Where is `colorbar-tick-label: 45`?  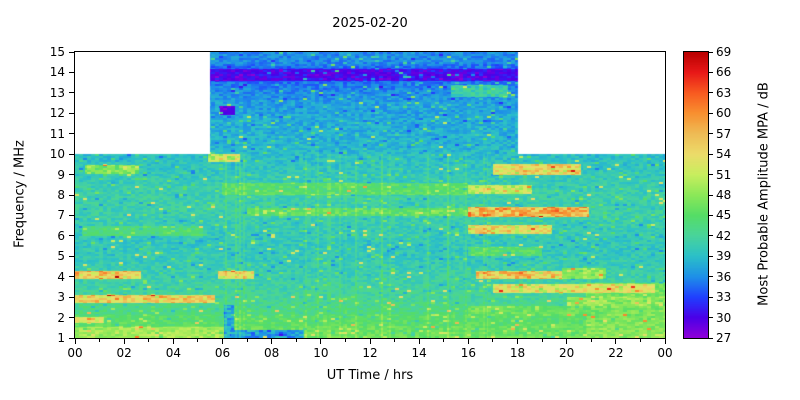
colorbar-tick-label: 45 is located at coordinates (724, 215).